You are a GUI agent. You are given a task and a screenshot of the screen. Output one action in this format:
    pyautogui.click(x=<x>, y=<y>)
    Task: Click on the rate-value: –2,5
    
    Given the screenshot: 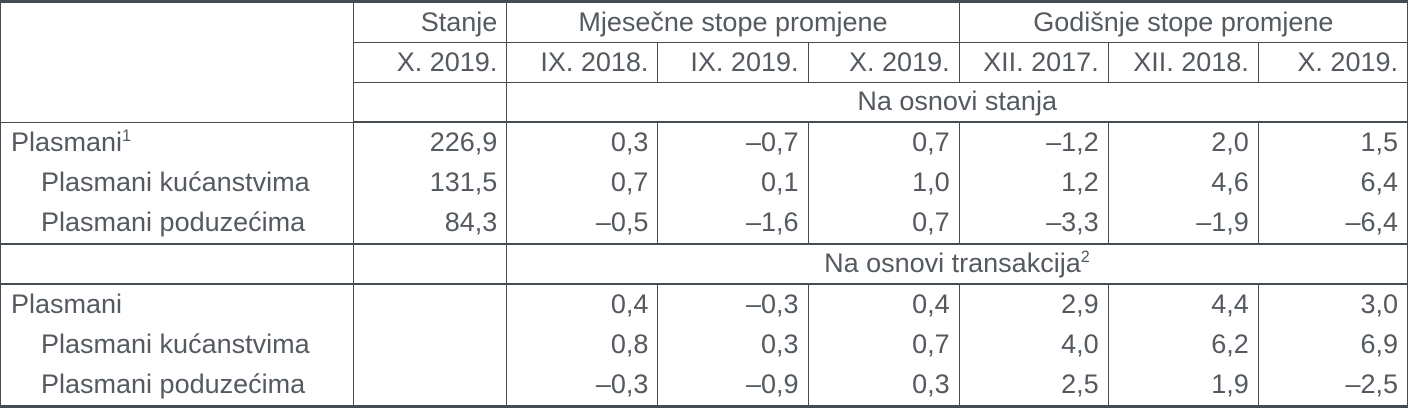 What is the action you would take?
    pyautogui.click(x=1371, y=384)
    